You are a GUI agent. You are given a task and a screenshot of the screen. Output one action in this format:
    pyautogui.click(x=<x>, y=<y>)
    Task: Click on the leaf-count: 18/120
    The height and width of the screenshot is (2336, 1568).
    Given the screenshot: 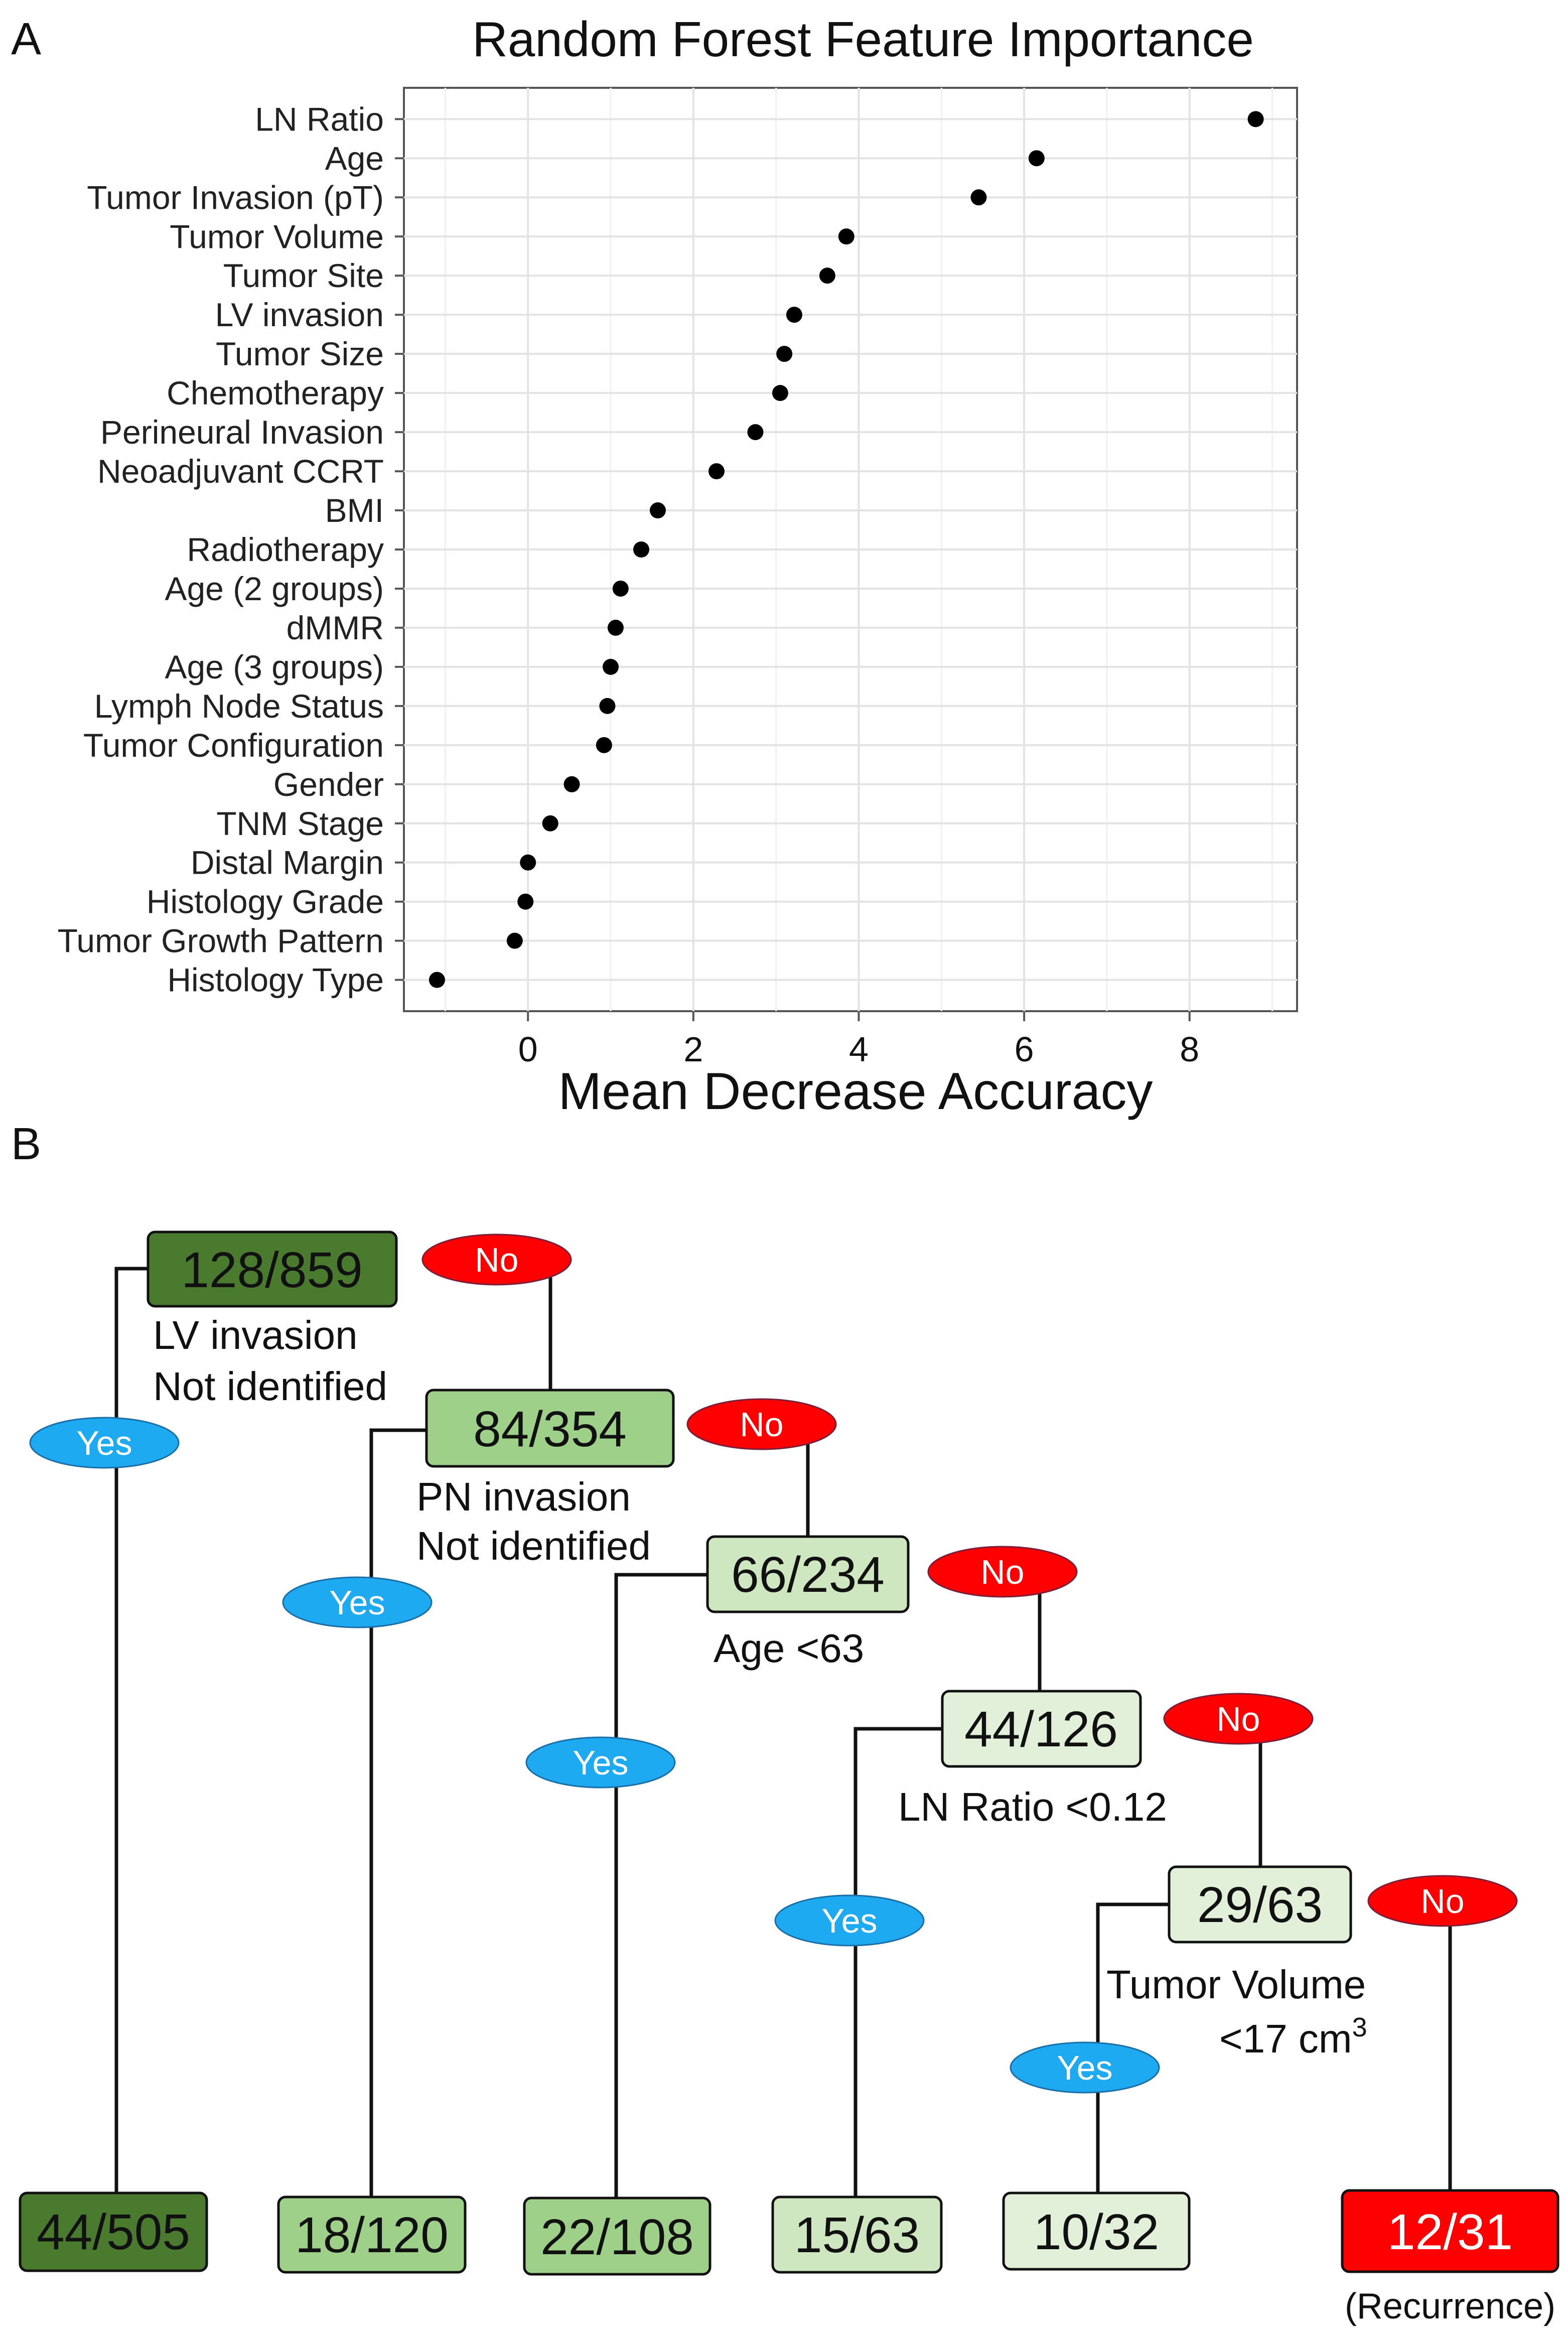 What is the action you would take?
    pyautogui.click(x=372, y=2235)
    